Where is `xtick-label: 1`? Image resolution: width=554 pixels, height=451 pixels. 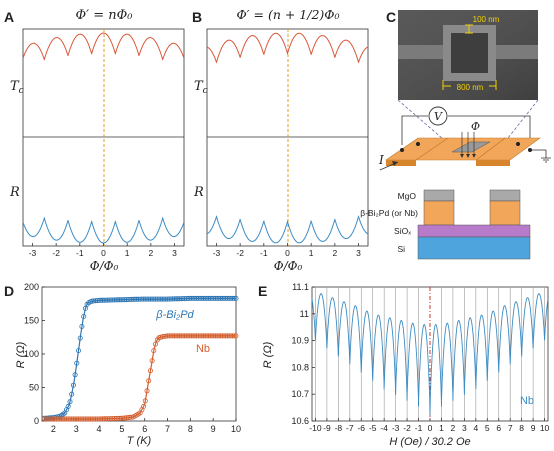
xtick-label: 1 is located at coordinates (311, 253).